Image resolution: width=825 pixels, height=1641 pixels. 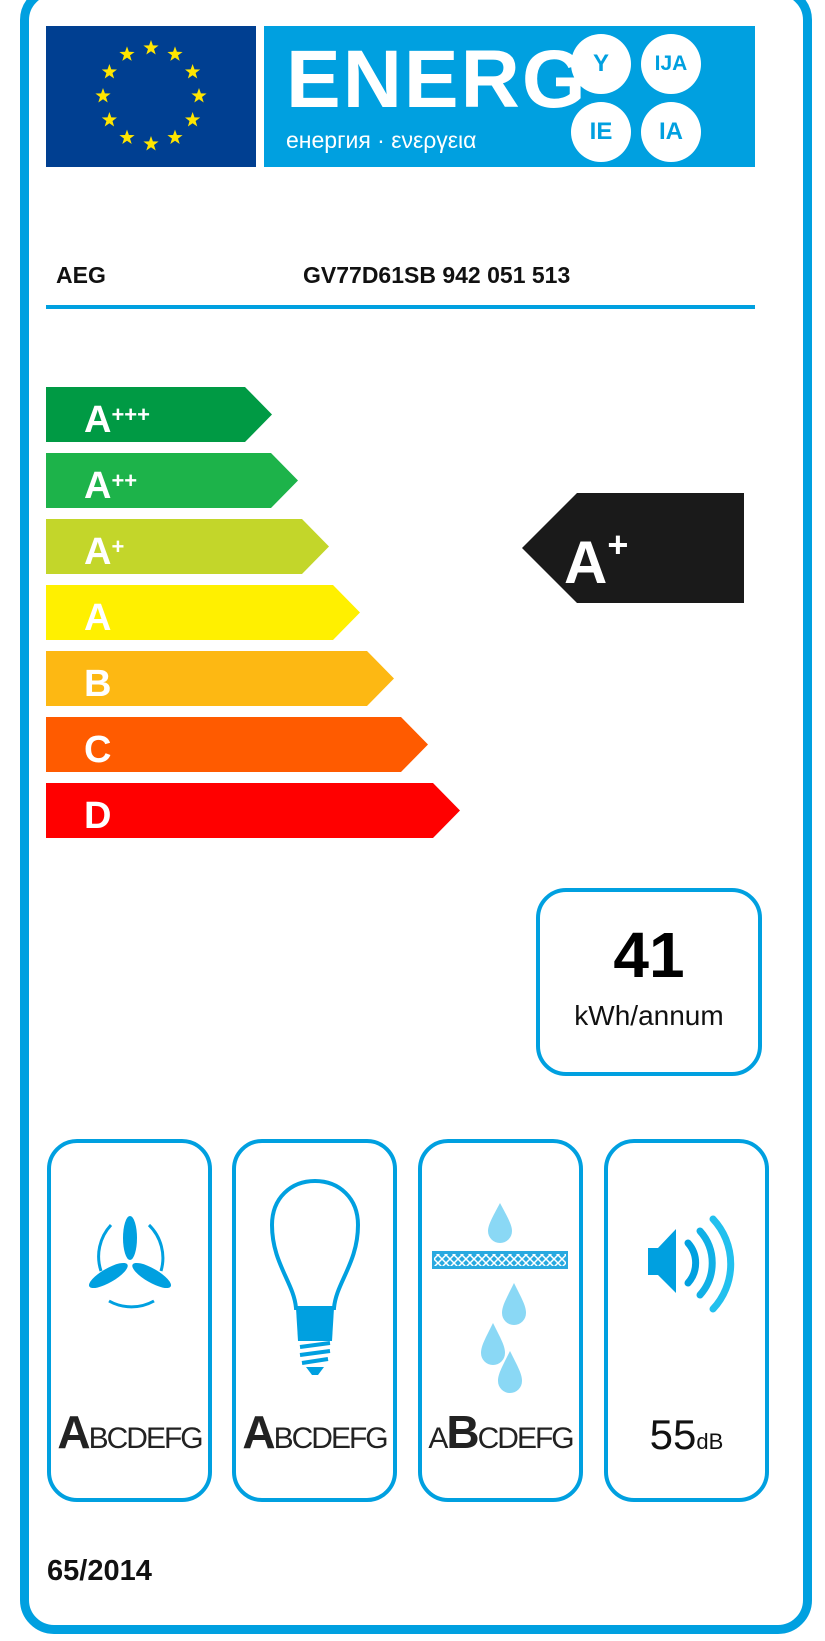 I want to click on energy-class-bar: A++, so click(x=172, y=480).